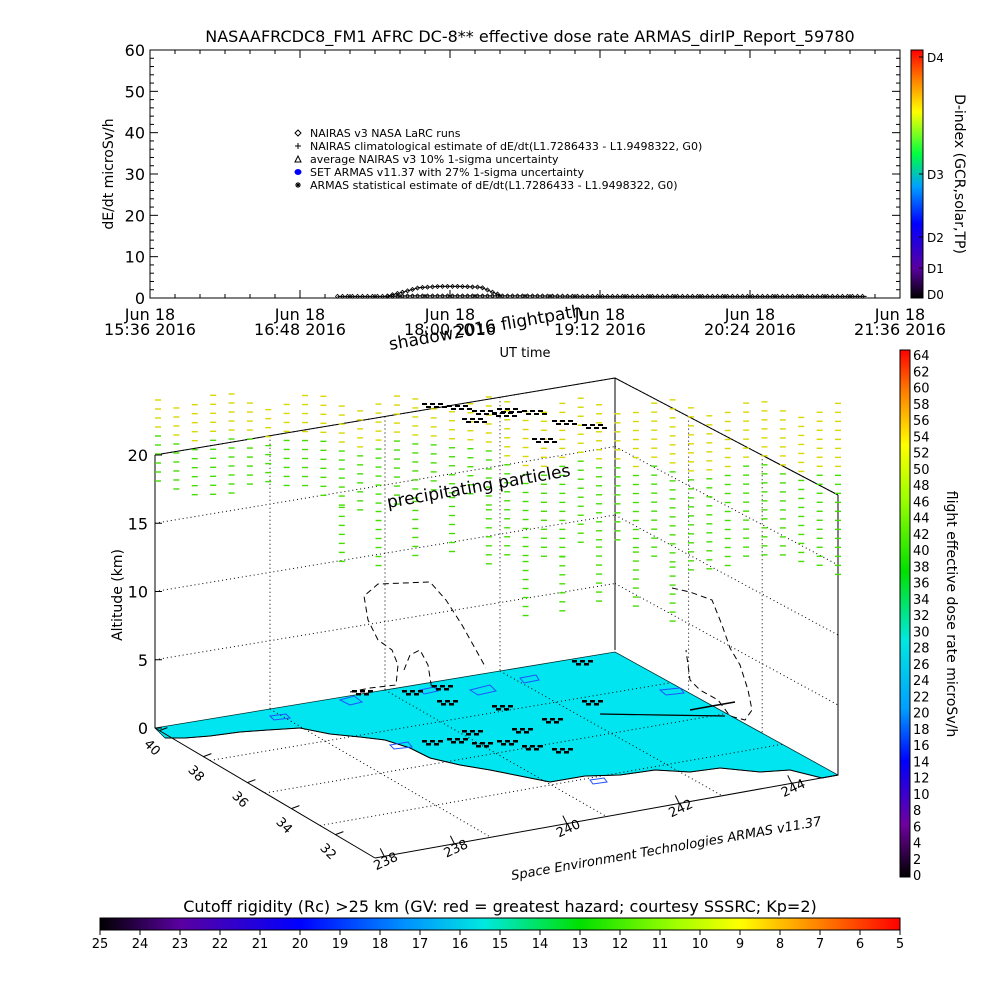 The image size is (1000, 1000). What do you see at coordinates (951, 614) in the screenshot?
I see `dose-colorbar-label: flight effective dose rate microSv/h` at bounding box center [951, 614].